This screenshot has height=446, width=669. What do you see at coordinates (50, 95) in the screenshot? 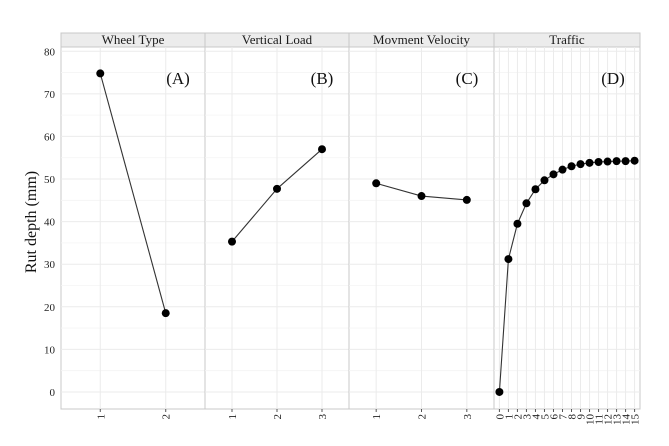
I see `y-tick-label: 70` at bounding box center [50, 95].